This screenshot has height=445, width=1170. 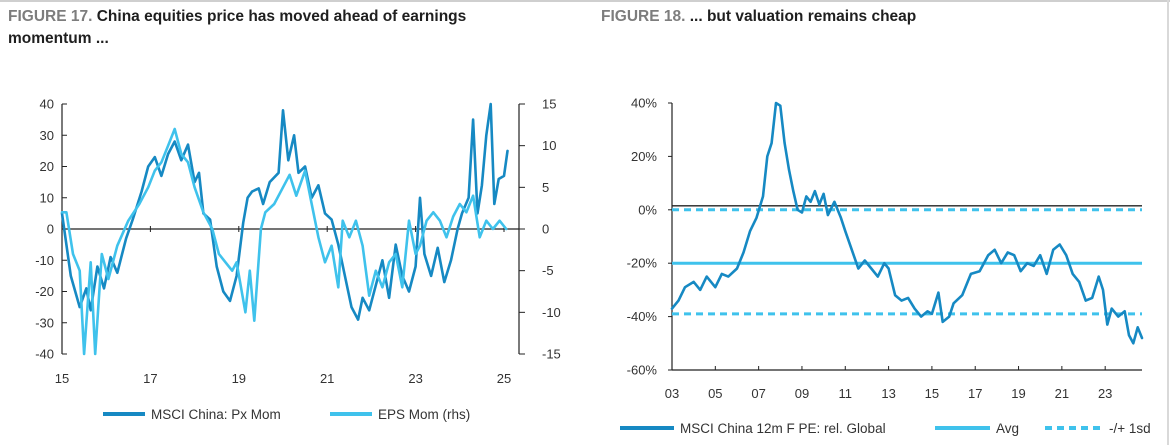 What do you see at coordinates (548, 270) in the screenshot?
I see `right-y-tick-label: -5` at bounding box center [548, 270].